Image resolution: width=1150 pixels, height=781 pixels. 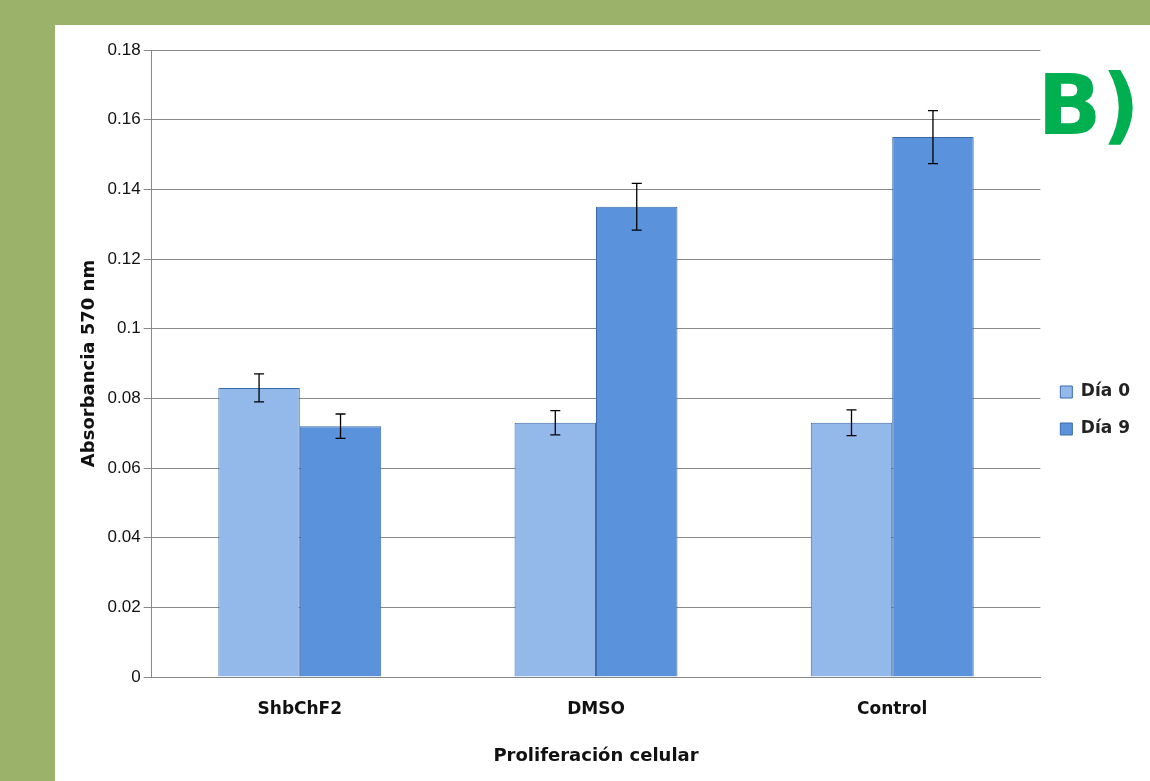 I want to click on annotation: B), so click(x=1088, y=104).